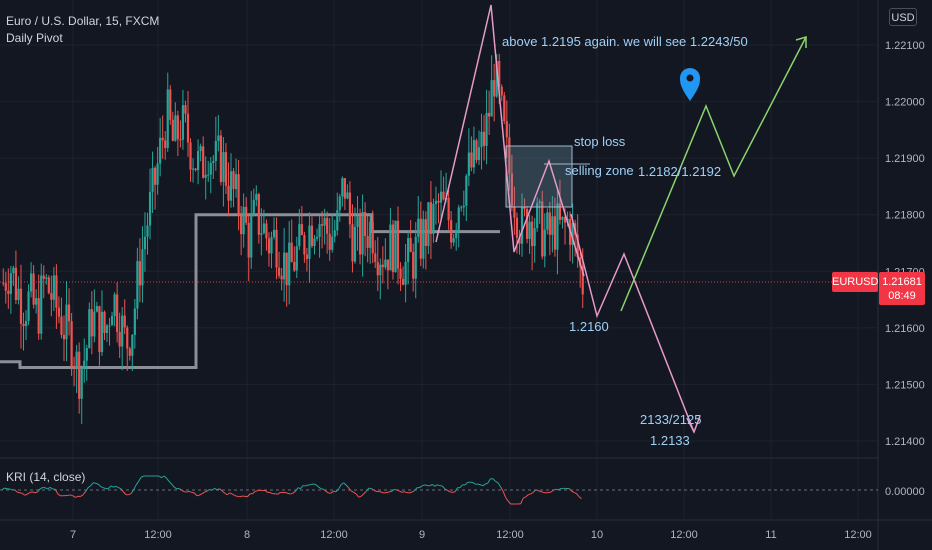  I want to click on time-tick-label: 12:00, so click(510, 535).